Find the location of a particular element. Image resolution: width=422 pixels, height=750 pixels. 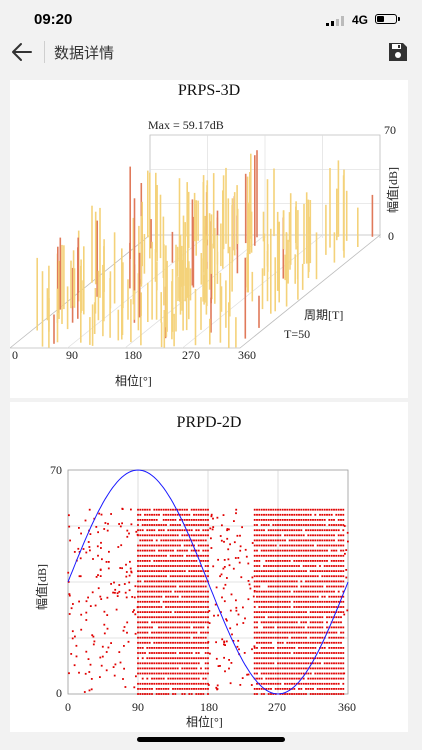

arrow-left-icon is located at coordinates (22, 52).